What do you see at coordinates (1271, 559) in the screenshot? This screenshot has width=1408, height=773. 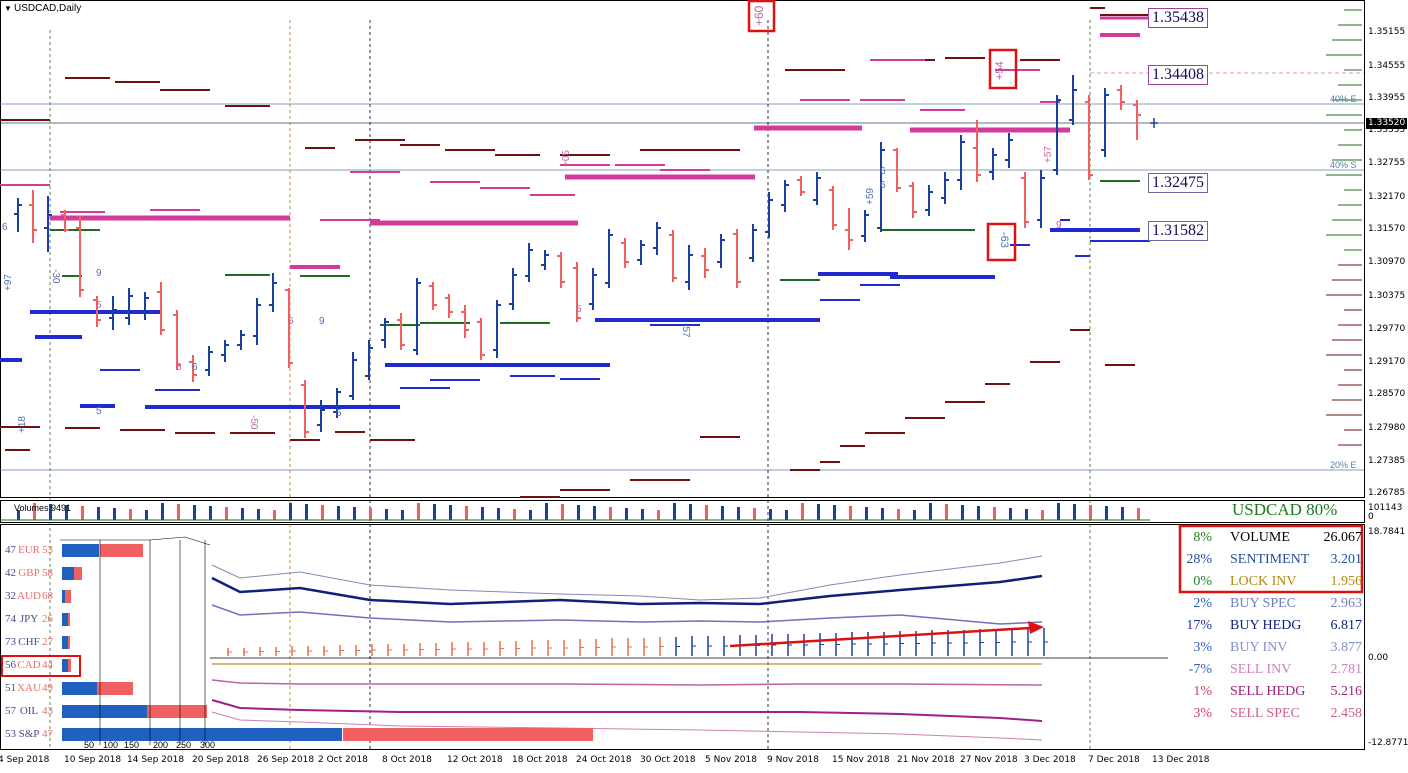 I see `stats-highlight-box` at bounding box center [1271, 559].